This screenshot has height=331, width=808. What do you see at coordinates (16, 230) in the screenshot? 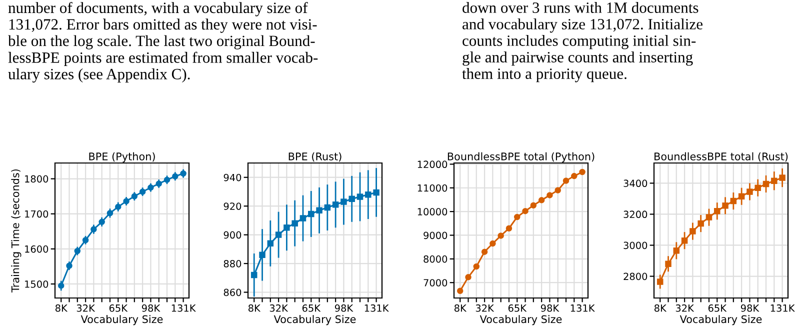
I see `y-axis-title: Training Time (seconds)` at bounding box center [16, 230].